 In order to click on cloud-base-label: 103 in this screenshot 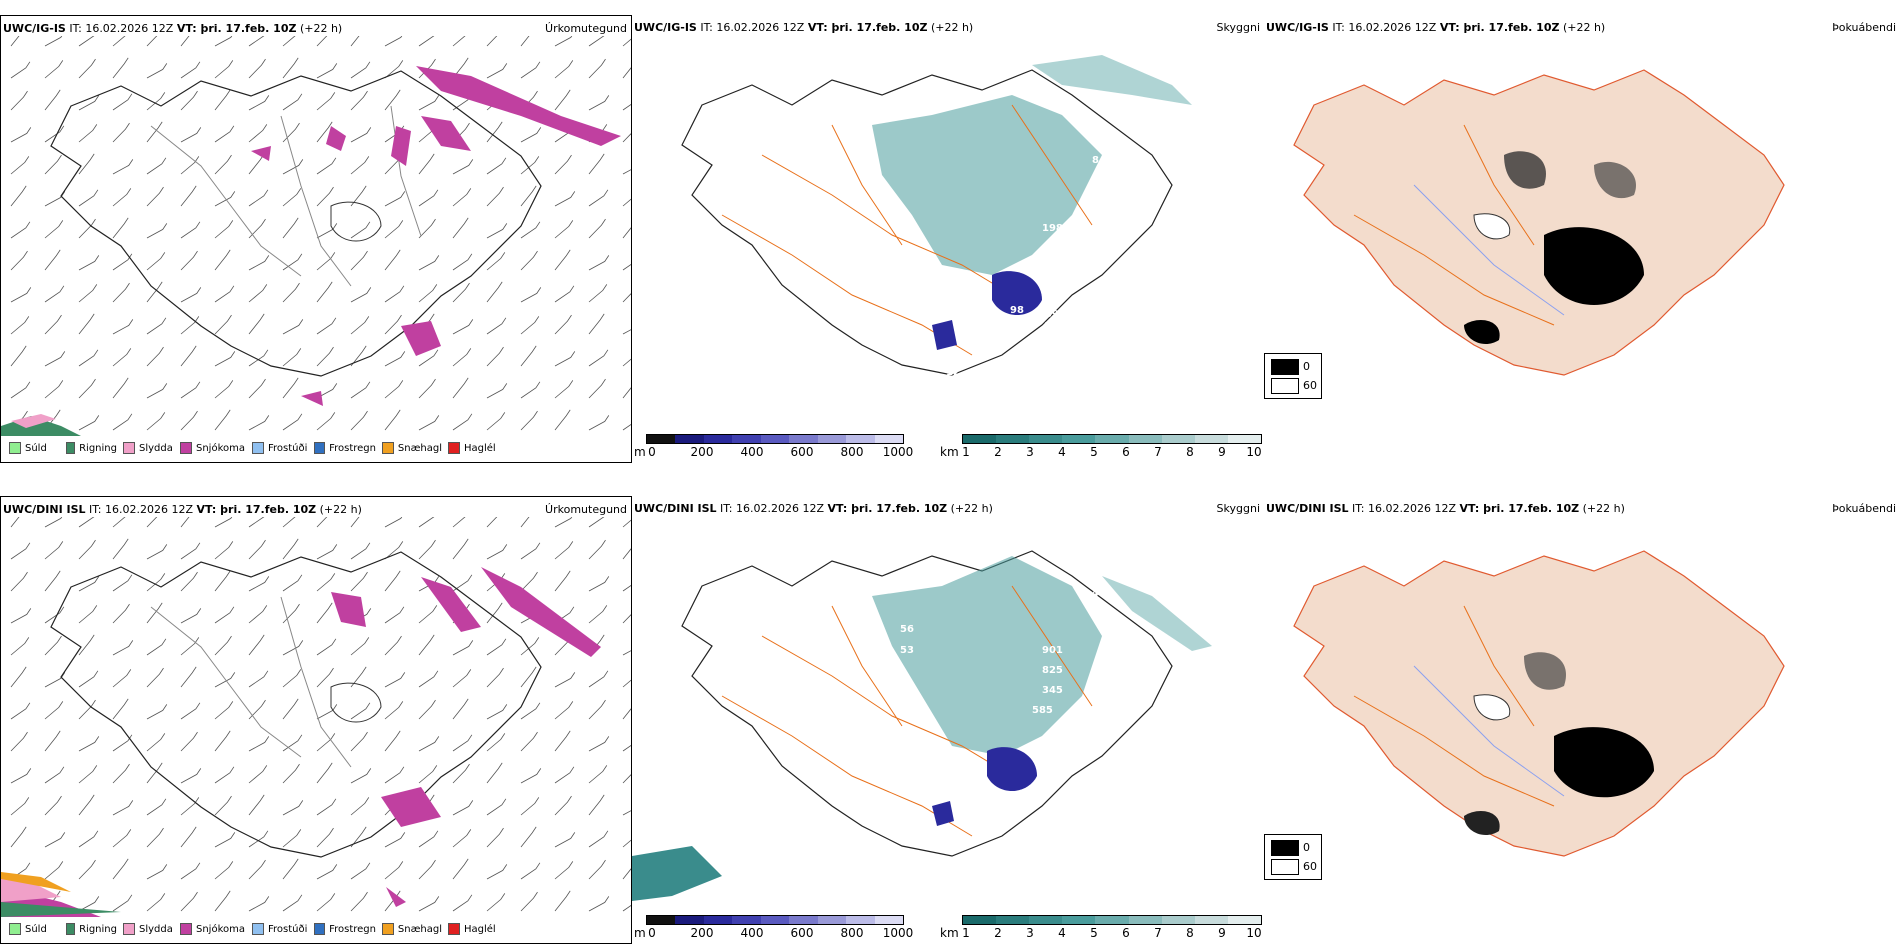, I will do `click(1028, 796)`.